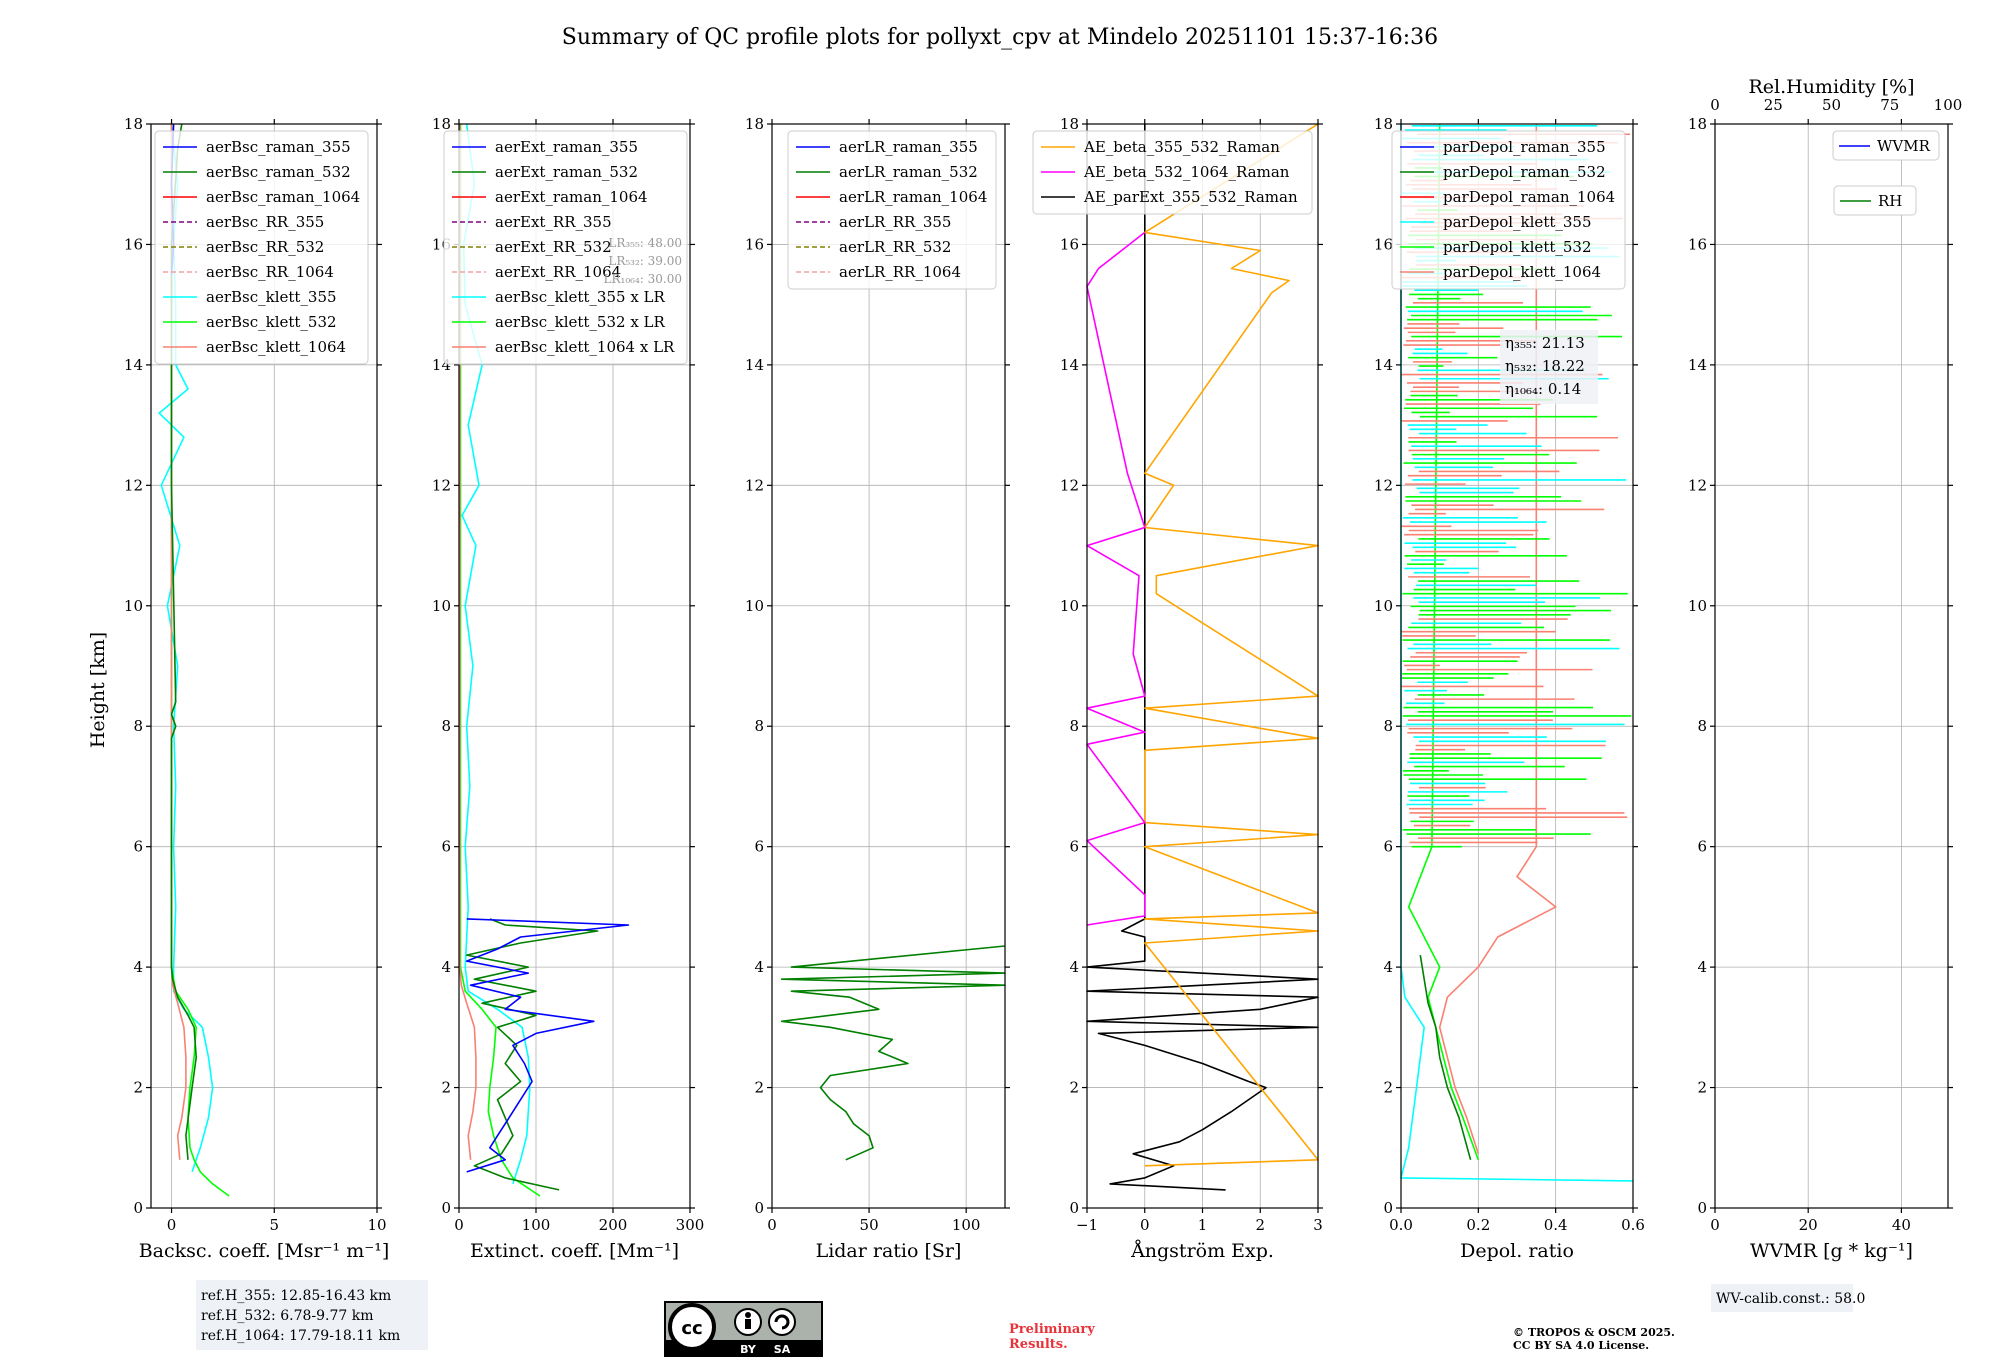 Image resolution: width=2000 pixels, height=1360 pixels. Describe the element at coordinates (446, 726) in the screenshot. I see `ytick-label-ext-4: 8` at that location.